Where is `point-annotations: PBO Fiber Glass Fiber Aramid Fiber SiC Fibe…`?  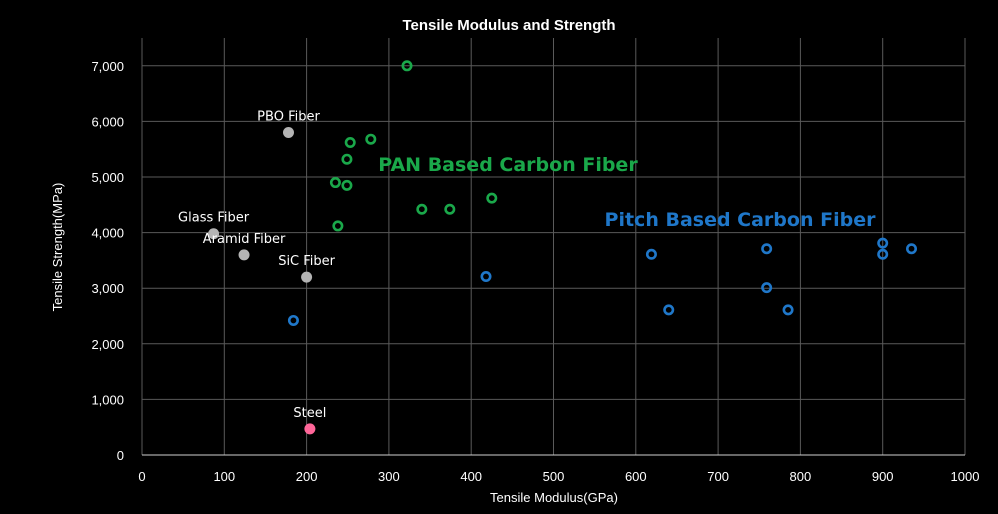 point-annotations: PBO Fiber Glass Fiber Aramid Fiber SiC Fibe… is located at coordinates (257, 265).